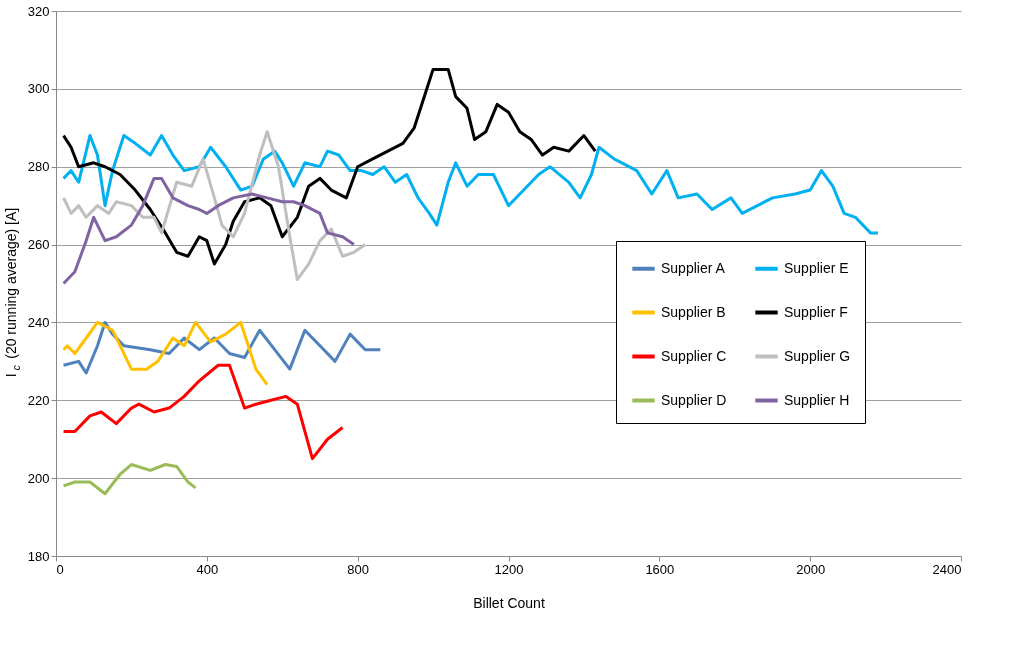  What do you see at coordinates (816, 311) in the screenshot?
I see `legend-label: Supplier F` at bounding box center [816, 311].